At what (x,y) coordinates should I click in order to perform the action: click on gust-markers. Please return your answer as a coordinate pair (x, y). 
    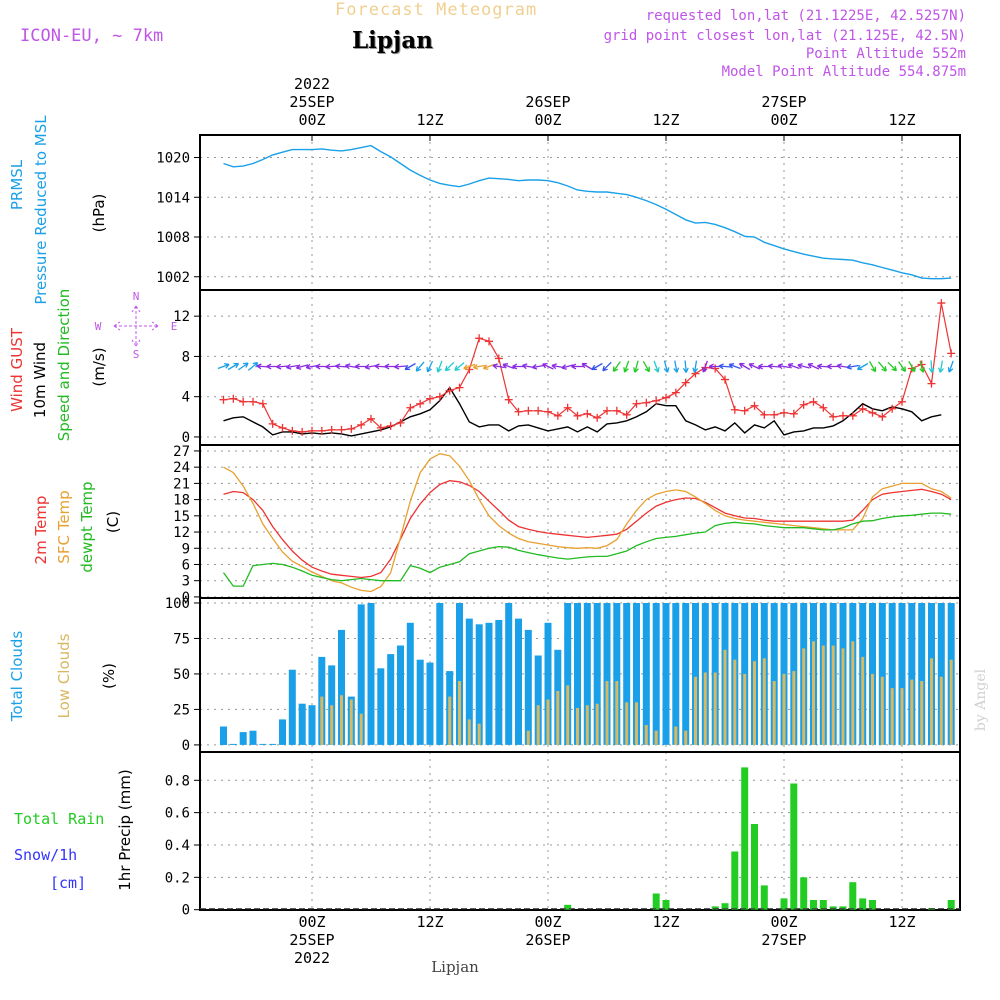
    Looking at the image, I should click on (587, 367).